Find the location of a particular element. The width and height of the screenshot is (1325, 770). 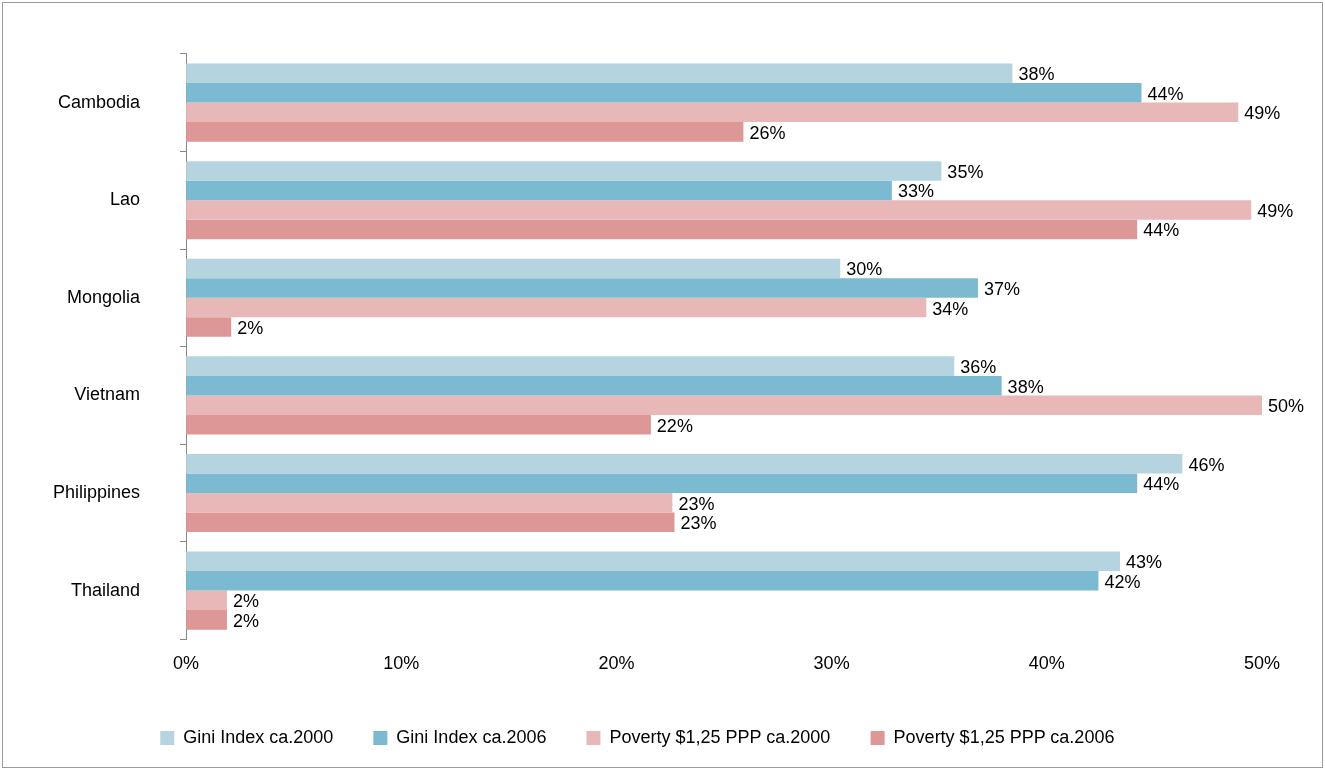

x-tick-label: 50% is located at coordinates (1262, 663).